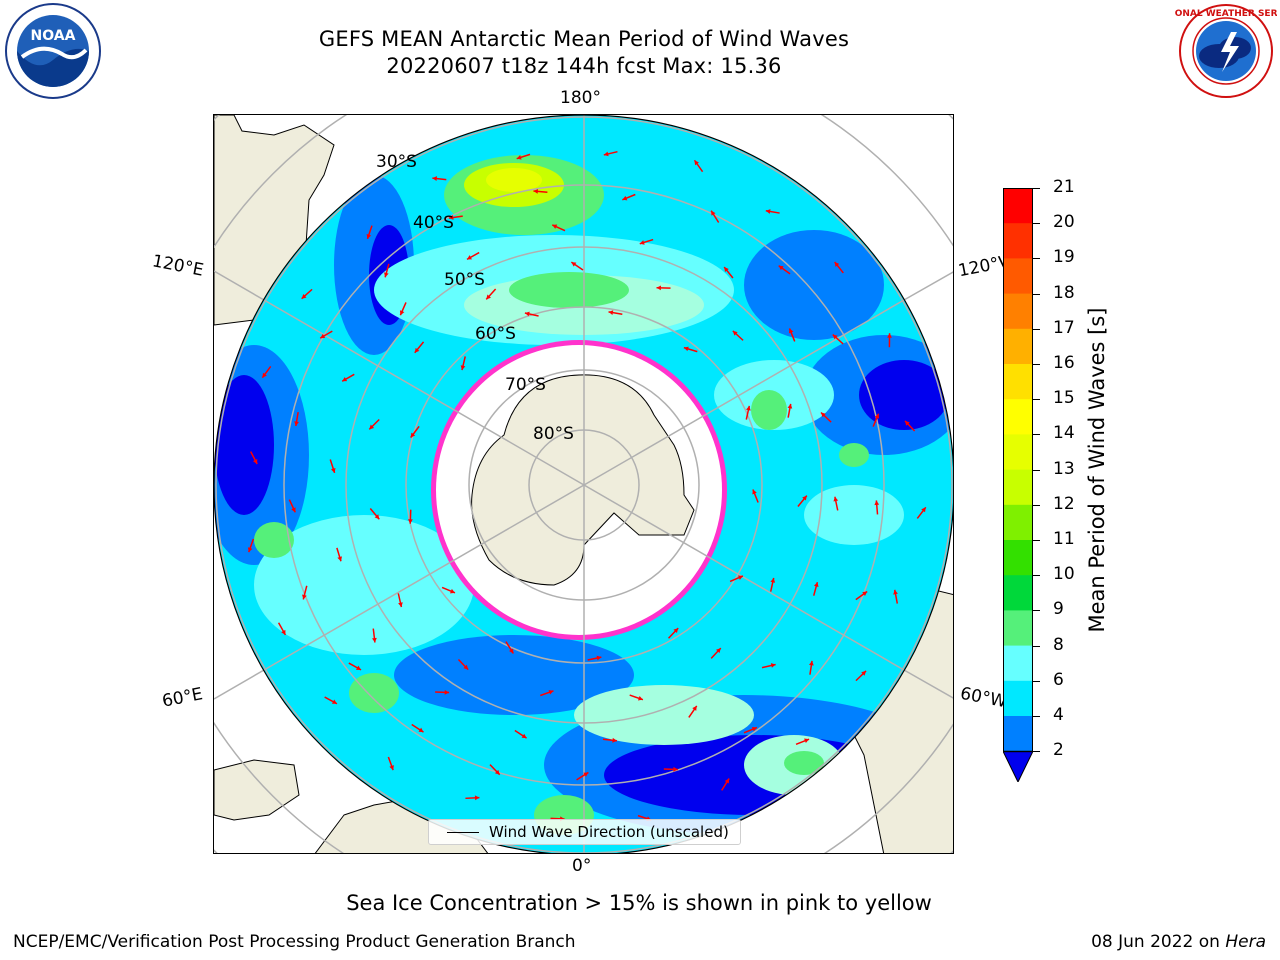 This screenshot has height=960, width=1280. Describe the element at coordinates (1064, 539) in the screenshot. I see `colorbar-tick-label: 11` at that location.